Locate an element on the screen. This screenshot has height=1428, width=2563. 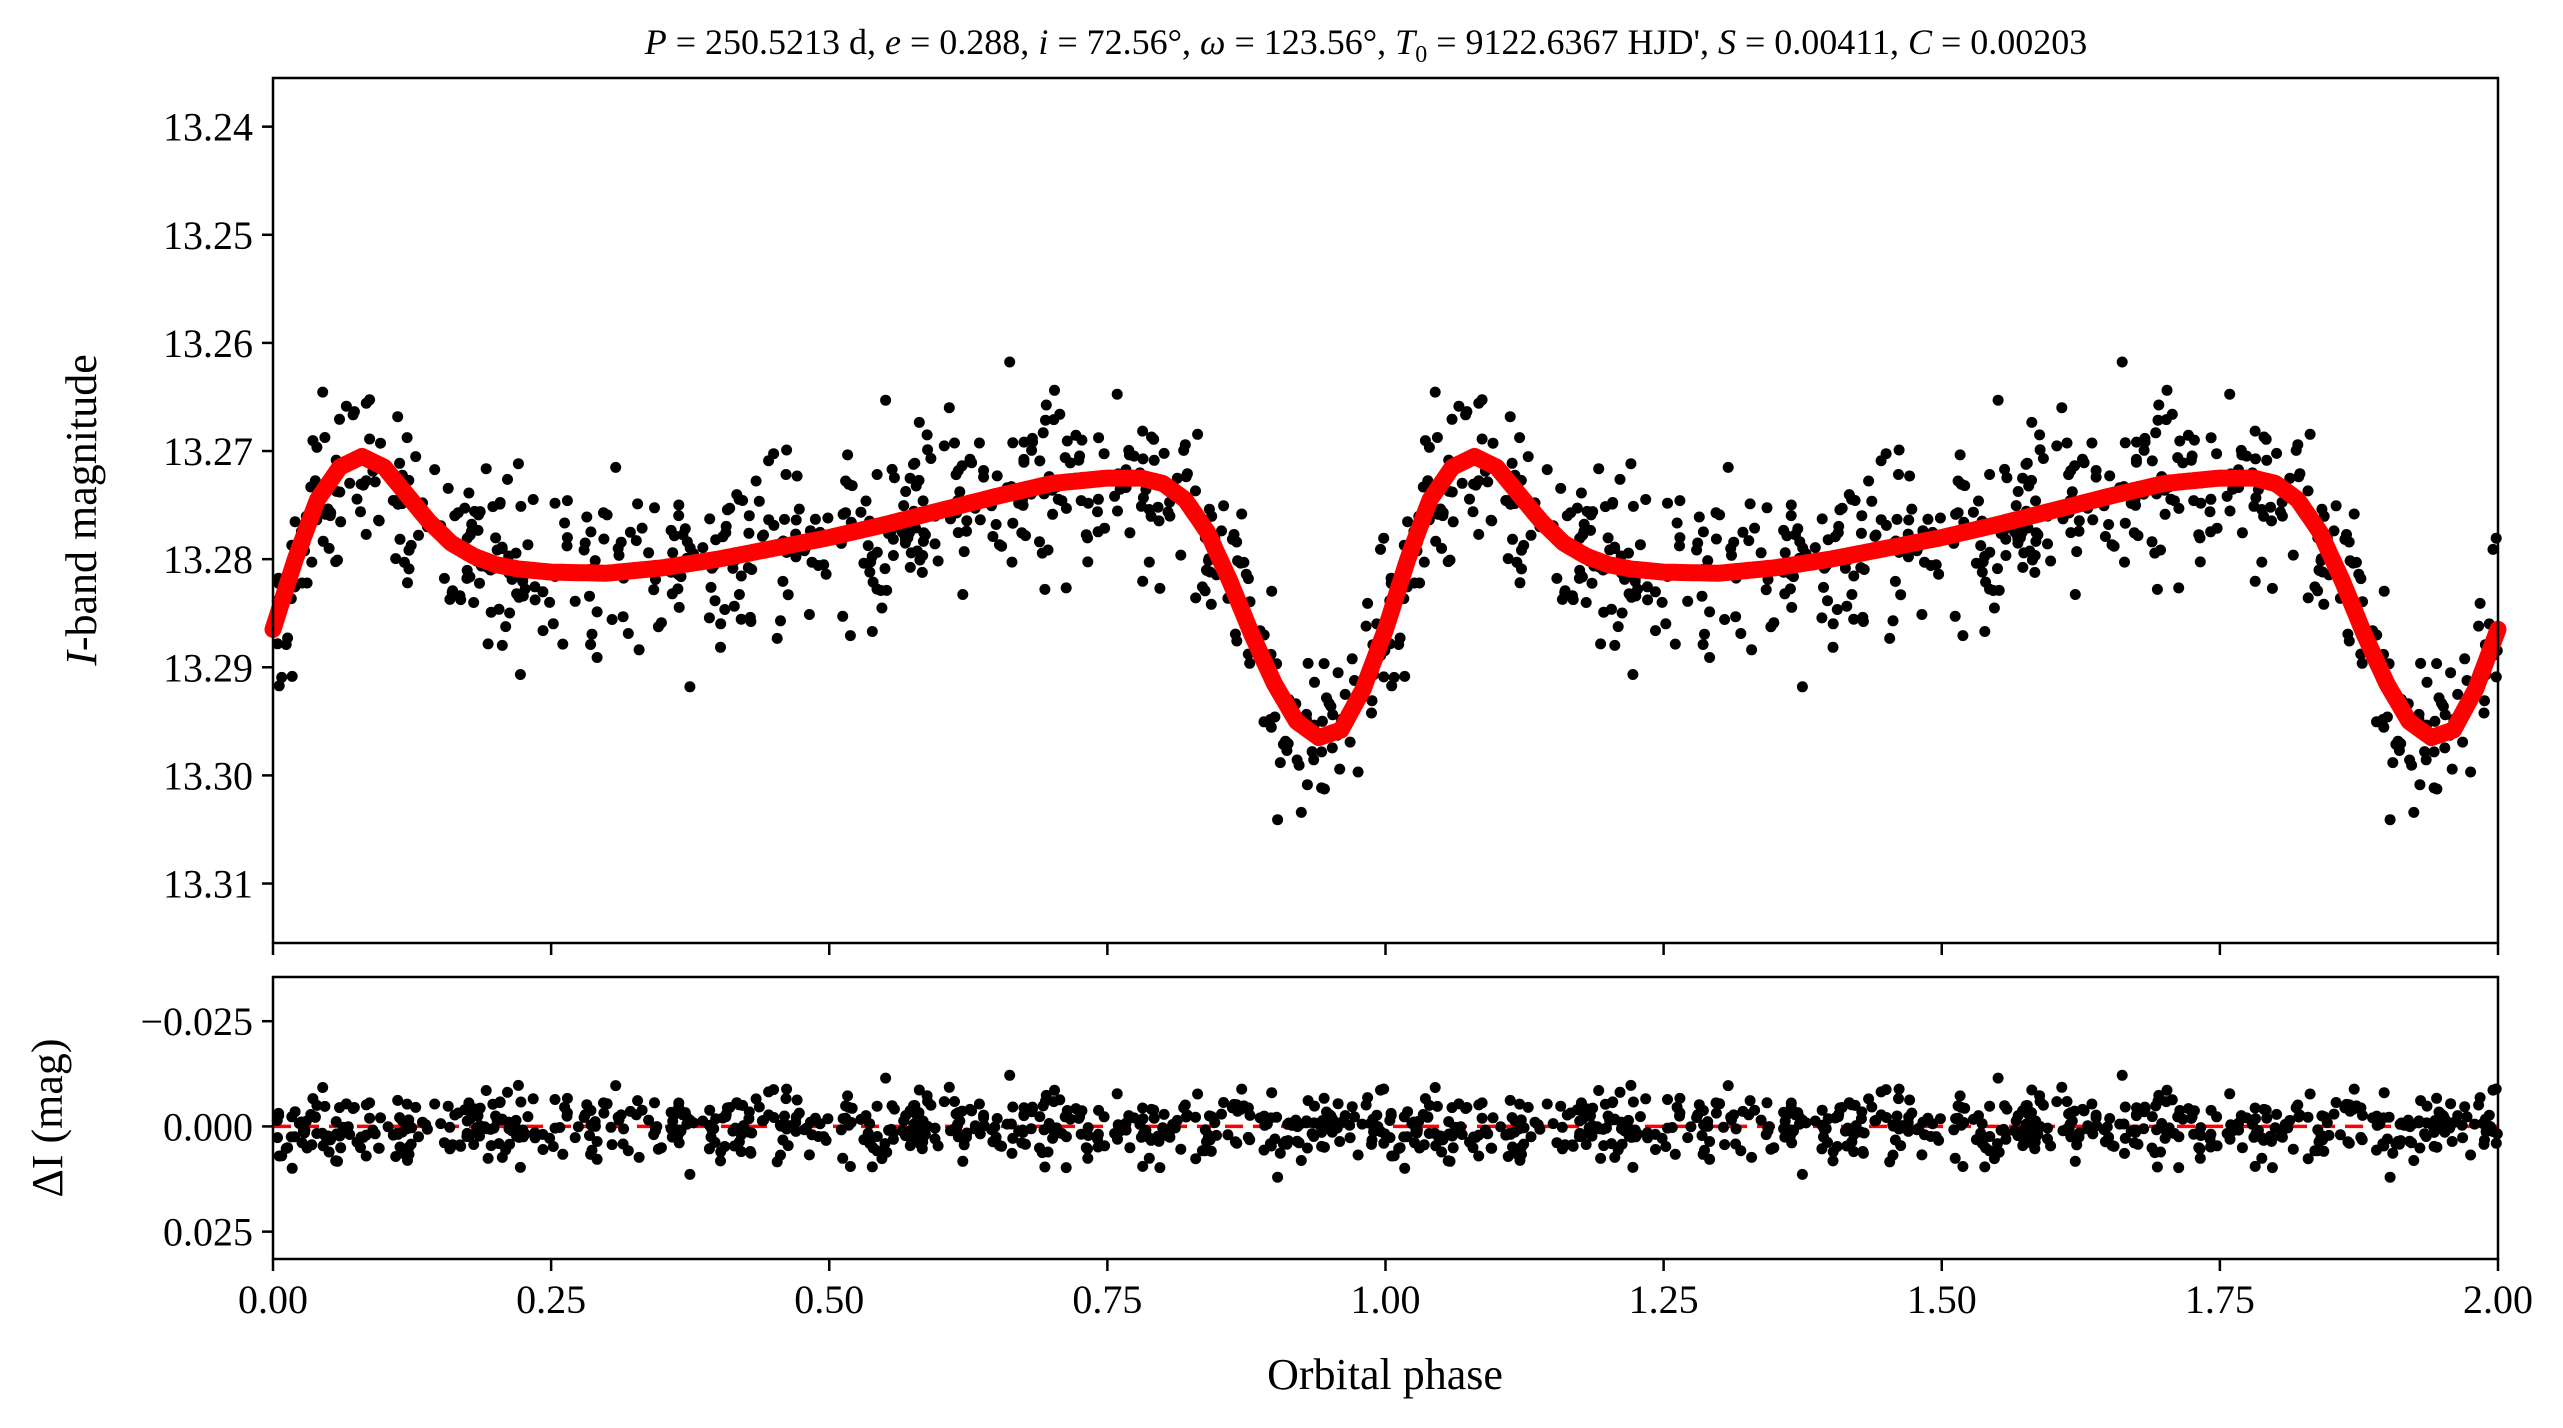
bottom-x-ticks: 0.00 0.25 0.50 0.75 1.00 1.25 1.50 1.75 2.00 is located at coordinates (1385, 1290).